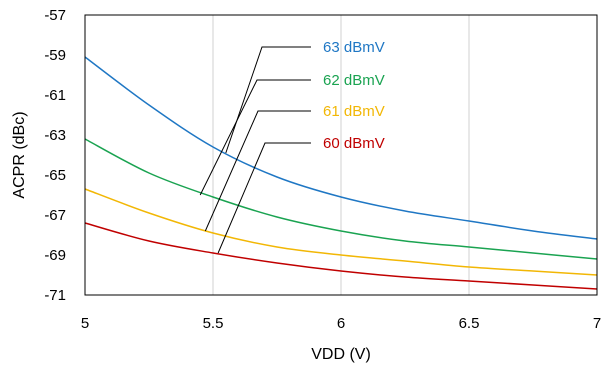 The height and width of the screenshot is (368, 604). Describe the element at coordinates (55, 295) in the screenshot. I see `y-tick-label: -71` at that location.